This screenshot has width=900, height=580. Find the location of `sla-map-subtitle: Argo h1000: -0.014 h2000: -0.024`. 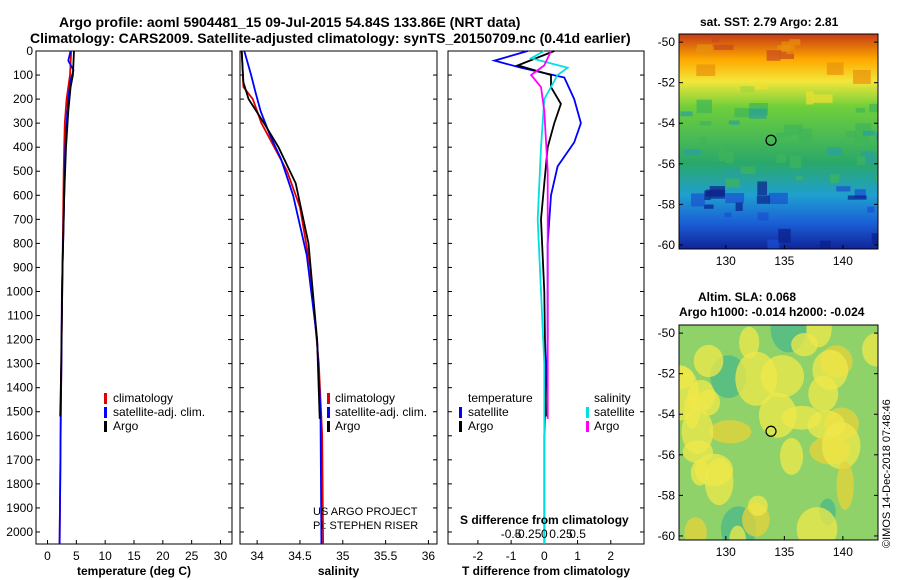

sla-map-subtitle: Argo h1000: -0.014 h2000: -0.024 is located at coordinates (772, 312).